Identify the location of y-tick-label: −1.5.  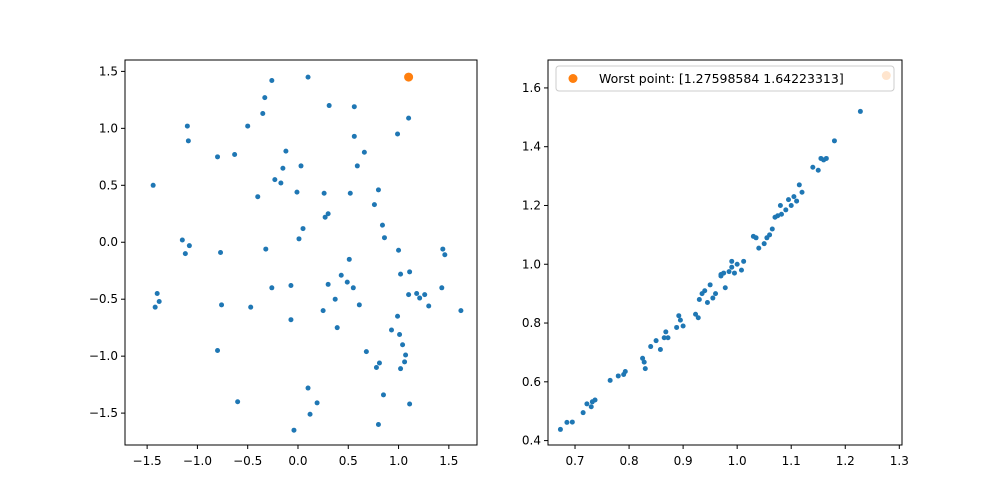
(103, 413).